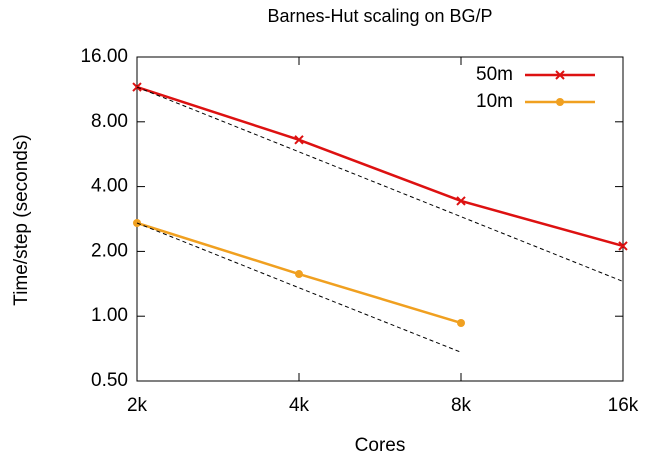  What do you see at coordinates (623, 405) in the screenshot?
I see `x-tick-label: 16k` at bounding box center [623, 405].